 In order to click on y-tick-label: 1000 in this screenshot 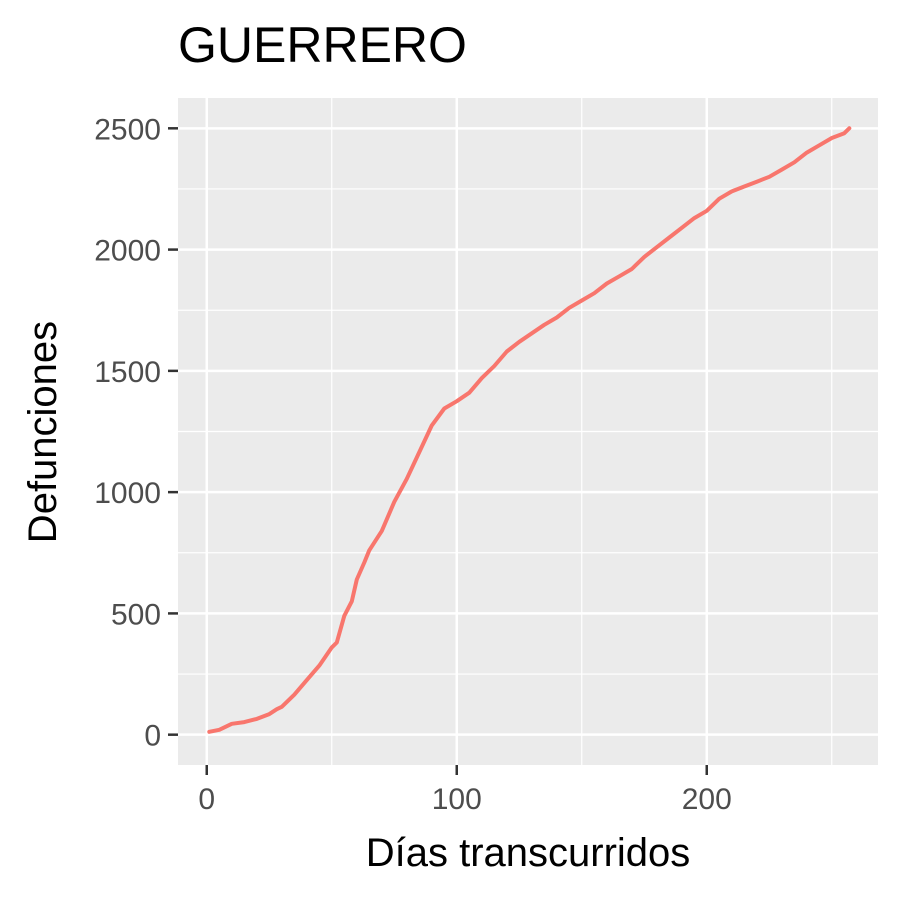, I will do `click(127, 493)`.